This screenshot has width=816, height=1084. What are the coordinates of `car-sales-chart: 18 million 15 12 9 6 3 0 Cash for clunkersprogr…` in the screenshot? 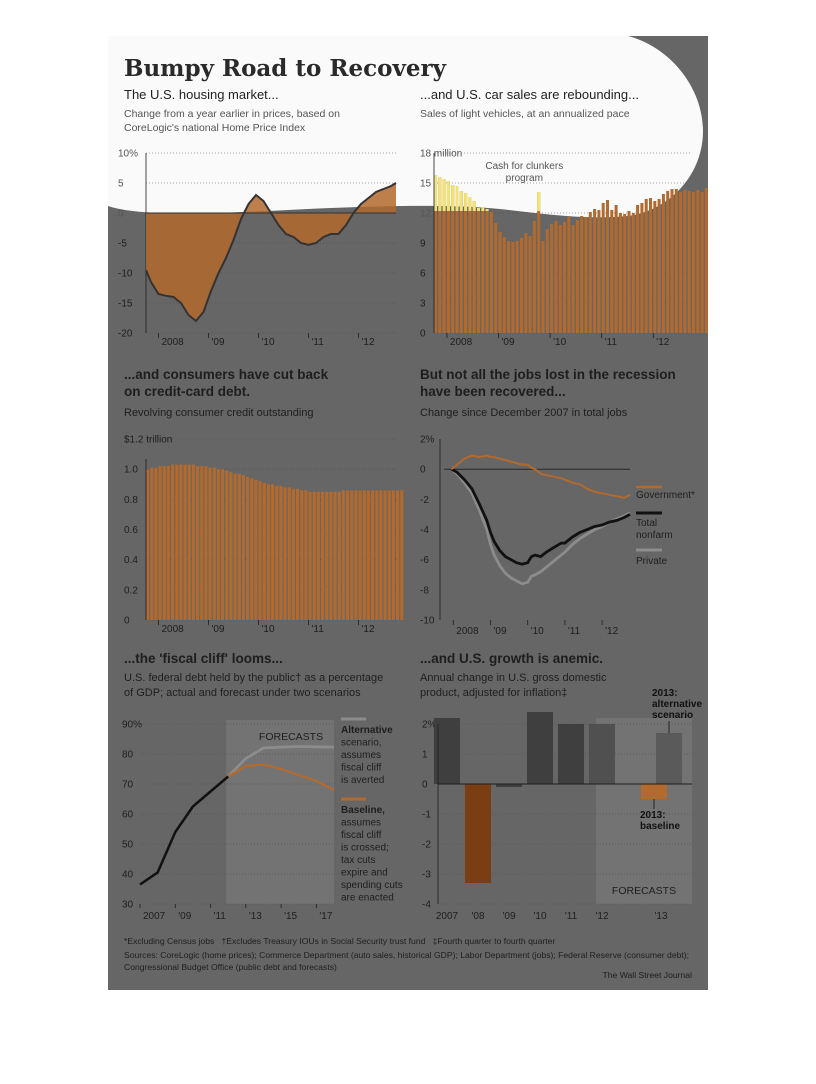 It's located at (564, 248).